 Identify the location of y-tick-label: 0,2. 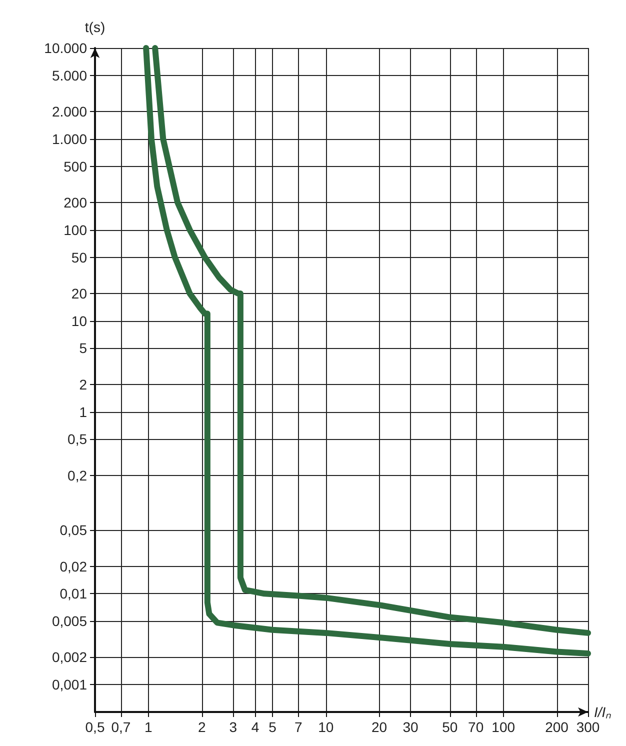
(78, 475).